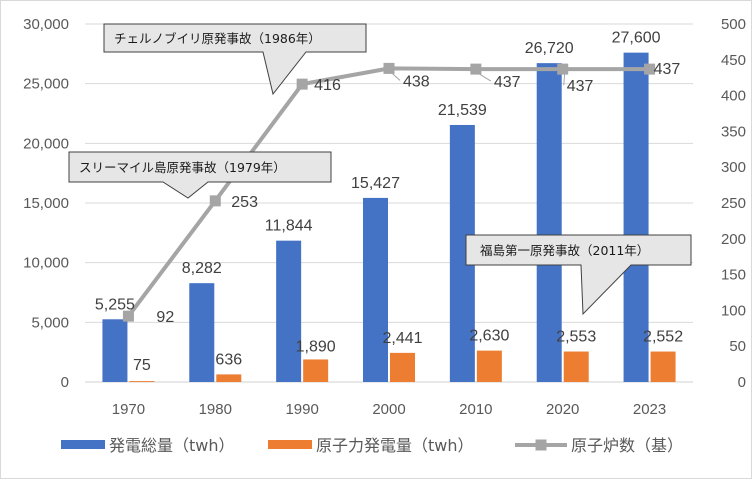 This screenshot has height=480, width=752. What do you see at coordinates (541, 445) in the screenshot?
I see `legend-marker-reactor-count` at bounding box center [541, 445].